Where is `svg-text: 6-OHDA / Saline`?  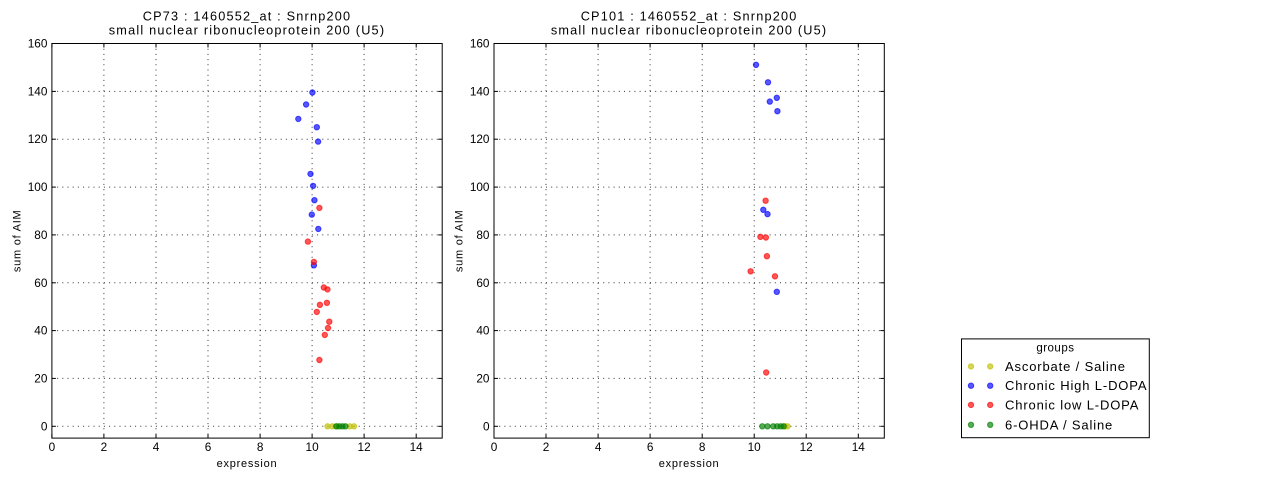
svg-text: 6-OHDA / Saline is located at coordinates (1059, 424).